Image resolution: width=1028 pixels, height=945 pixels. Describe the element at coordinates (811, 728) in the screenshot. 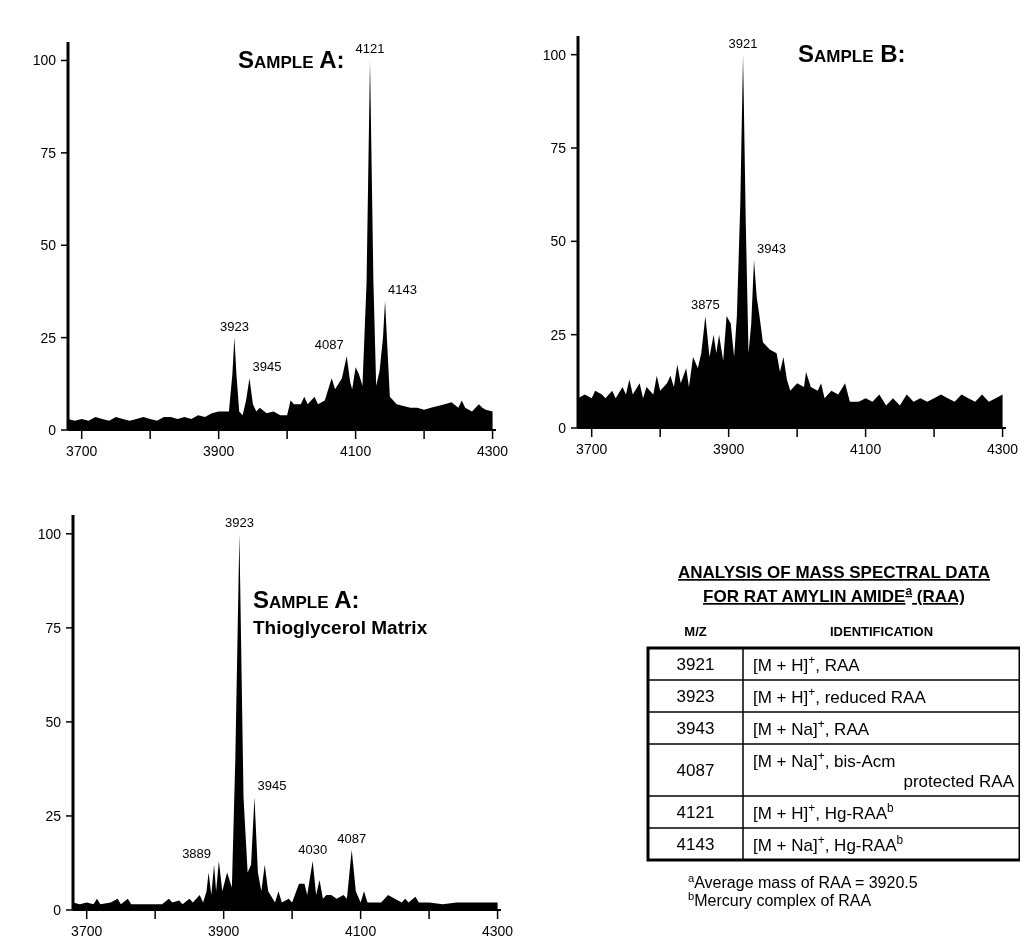

I see `text: [M + Na]$^{+}$, RAA` at that location.